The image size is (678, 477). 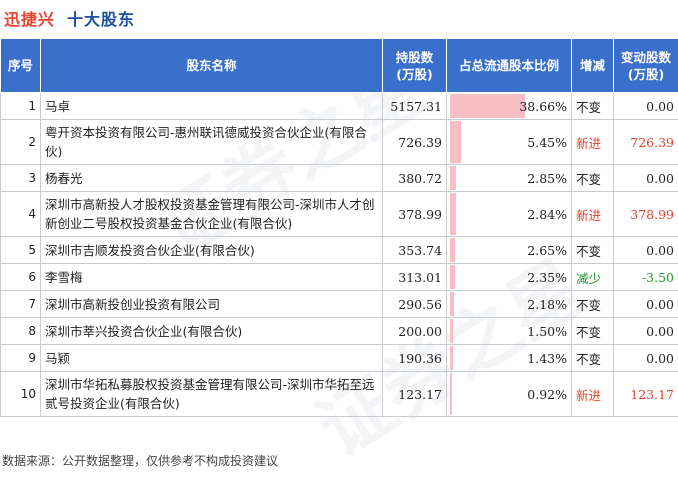 What do you see at coordinates (547, 142) in the screenshot?
I see `ratio-value: 5.45%` at bounding box center [547, 142].